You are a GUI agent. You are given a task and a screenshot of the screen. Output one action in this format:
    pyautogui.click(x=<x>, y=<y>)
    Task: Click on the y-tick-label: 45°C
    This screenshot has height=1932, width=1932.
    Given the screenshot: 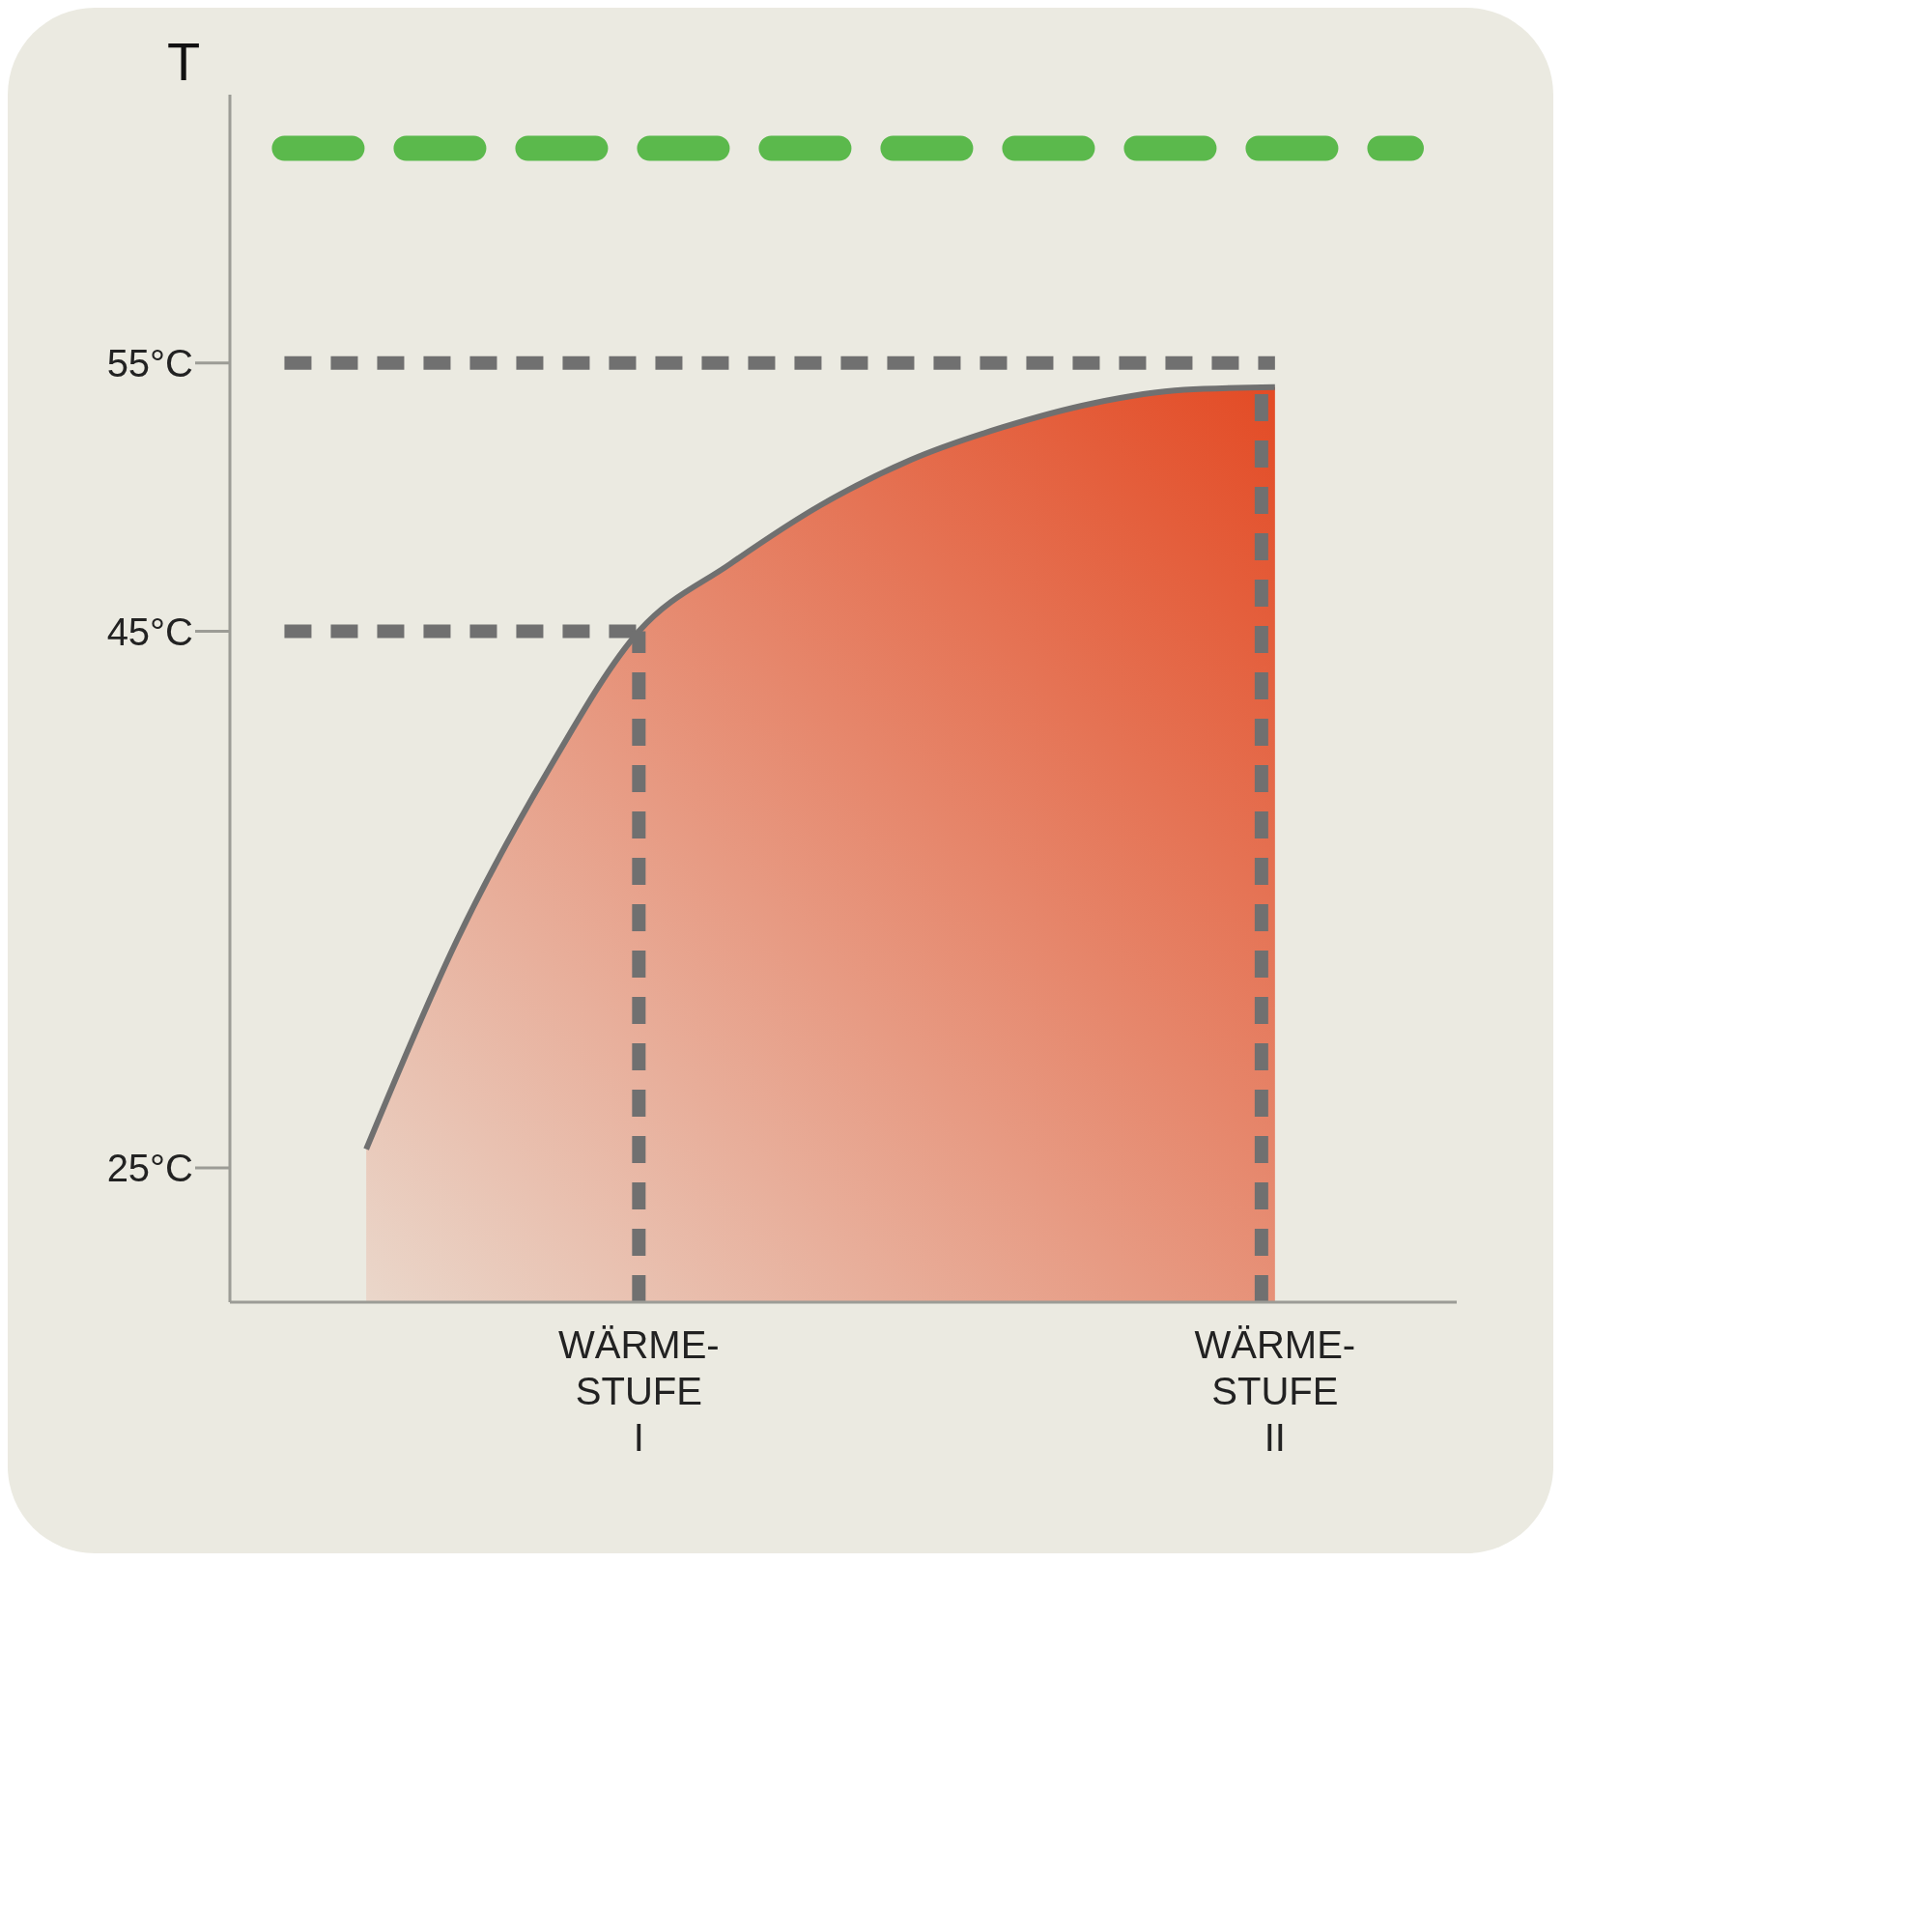 What is the action you would take?
    pyautogui.click(x=149, y=631)
    